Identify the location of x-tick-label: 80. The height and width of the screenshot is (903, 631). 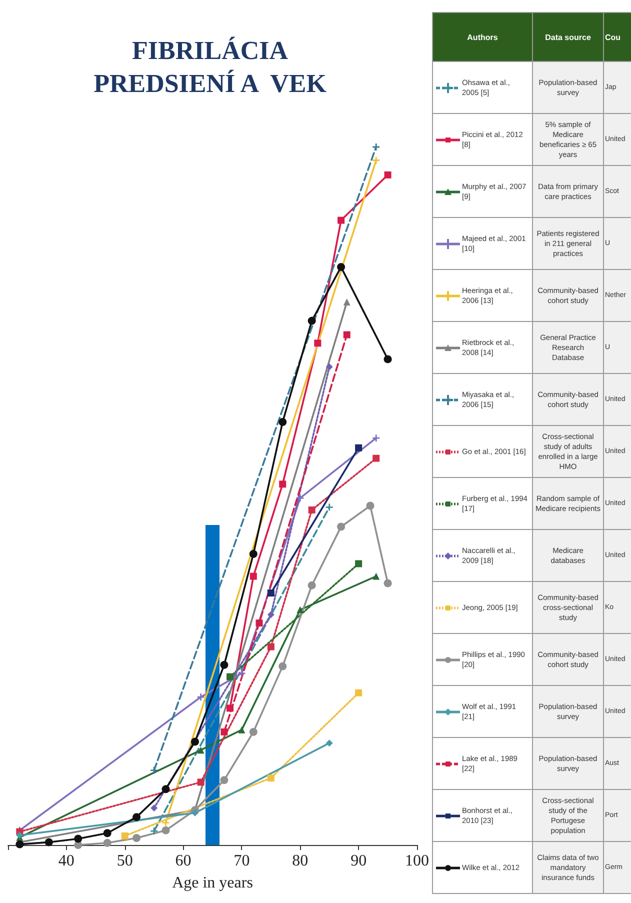
(300, 861).